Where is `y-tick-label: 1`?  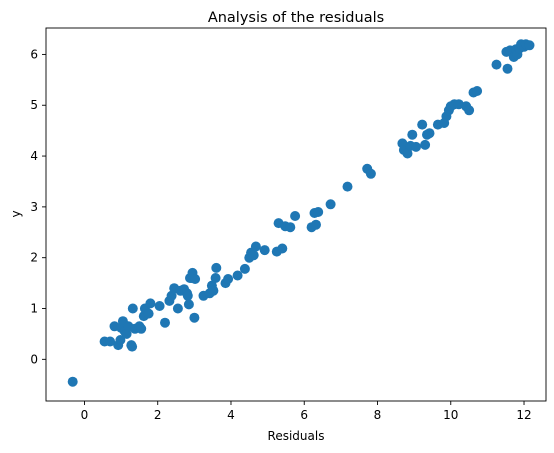 y-tick-label: 1 is located at coordinates (34, 309).